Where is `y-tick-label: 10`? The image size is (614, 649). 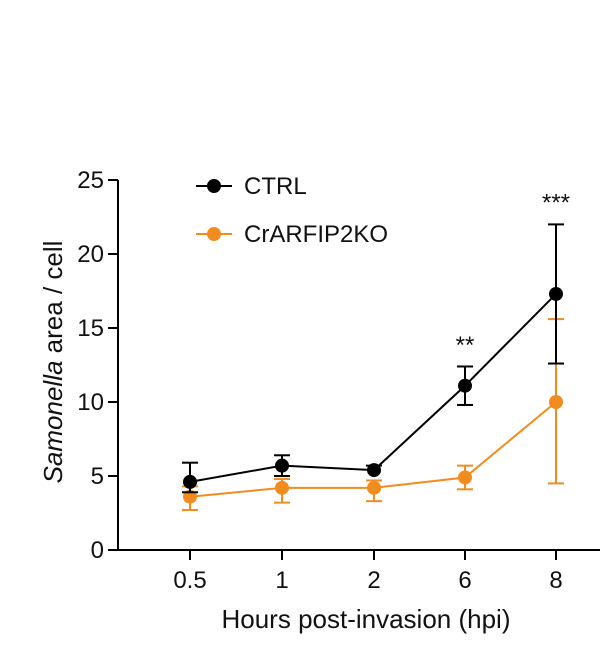
y-tick-label: 10 is located at coordinates (90, 402).